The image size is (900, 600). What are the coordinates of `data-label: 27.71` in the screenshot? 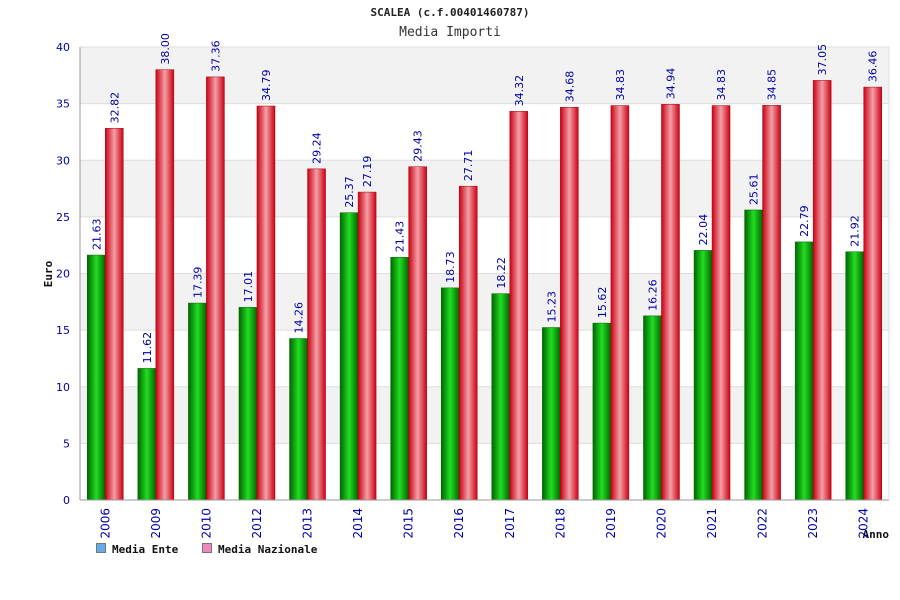 It's located at (468, 166).